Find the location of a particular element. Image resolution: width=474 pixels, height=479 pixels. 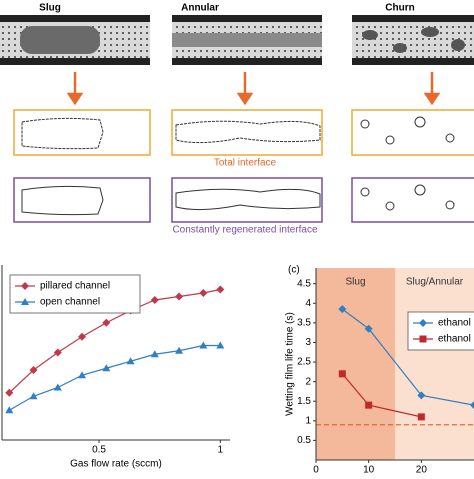

y-tick-label: 0.5 is located at coordinates (304, 440).